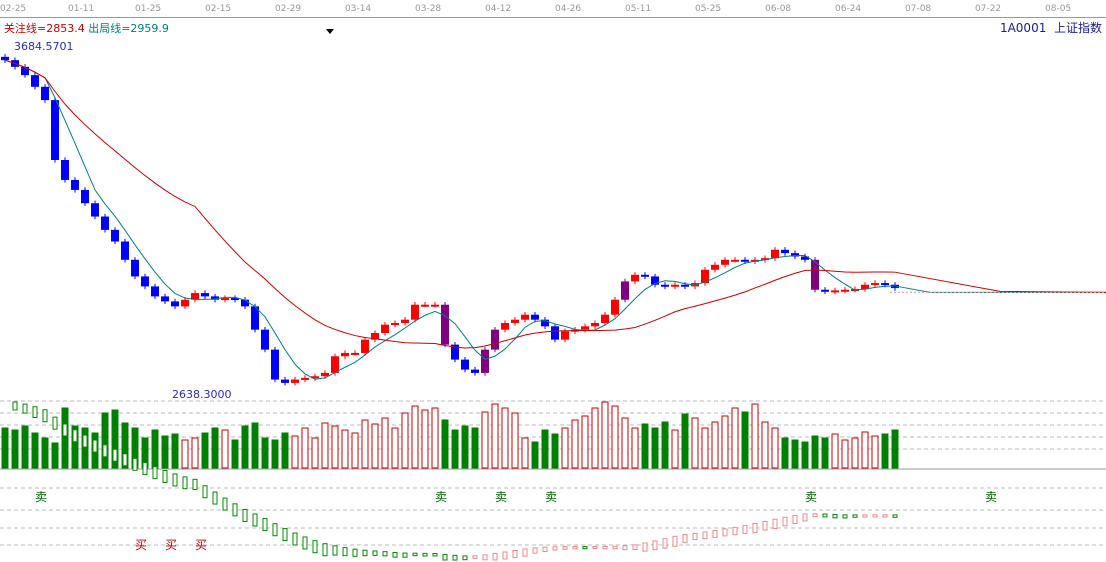  What do you see at coordinates (498, 9) in the screenshot?
I see `date-tick: 04-12` at bounding box center [498, 9].